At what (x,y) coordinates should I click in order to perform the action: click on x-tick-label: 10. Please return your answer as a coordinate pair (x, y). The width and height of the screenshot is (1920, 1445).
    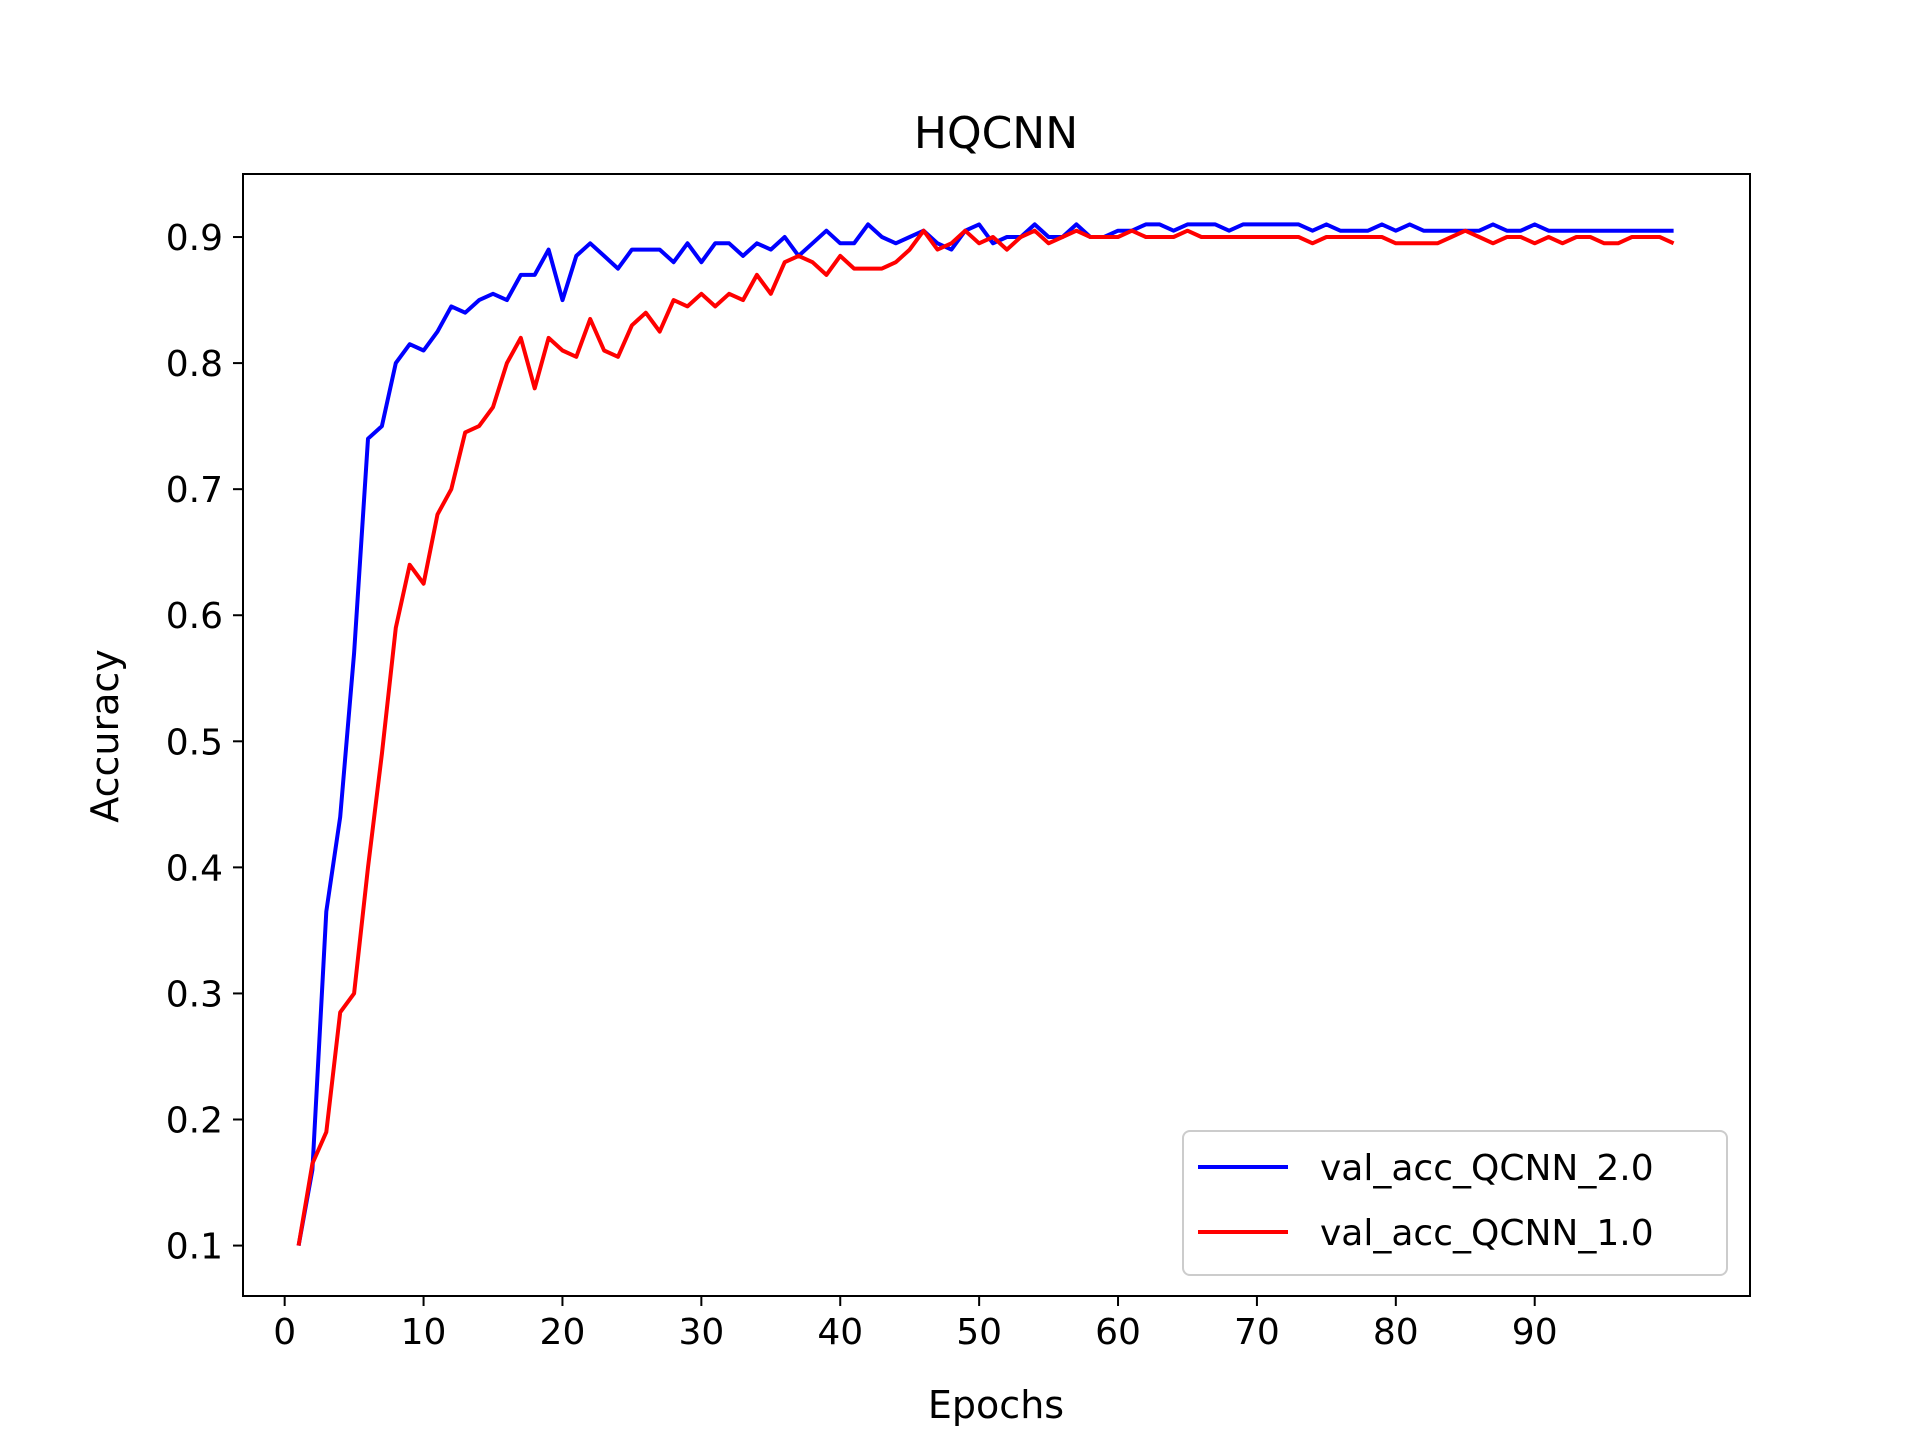
    Looking at the image, I should click on (424, 1332).